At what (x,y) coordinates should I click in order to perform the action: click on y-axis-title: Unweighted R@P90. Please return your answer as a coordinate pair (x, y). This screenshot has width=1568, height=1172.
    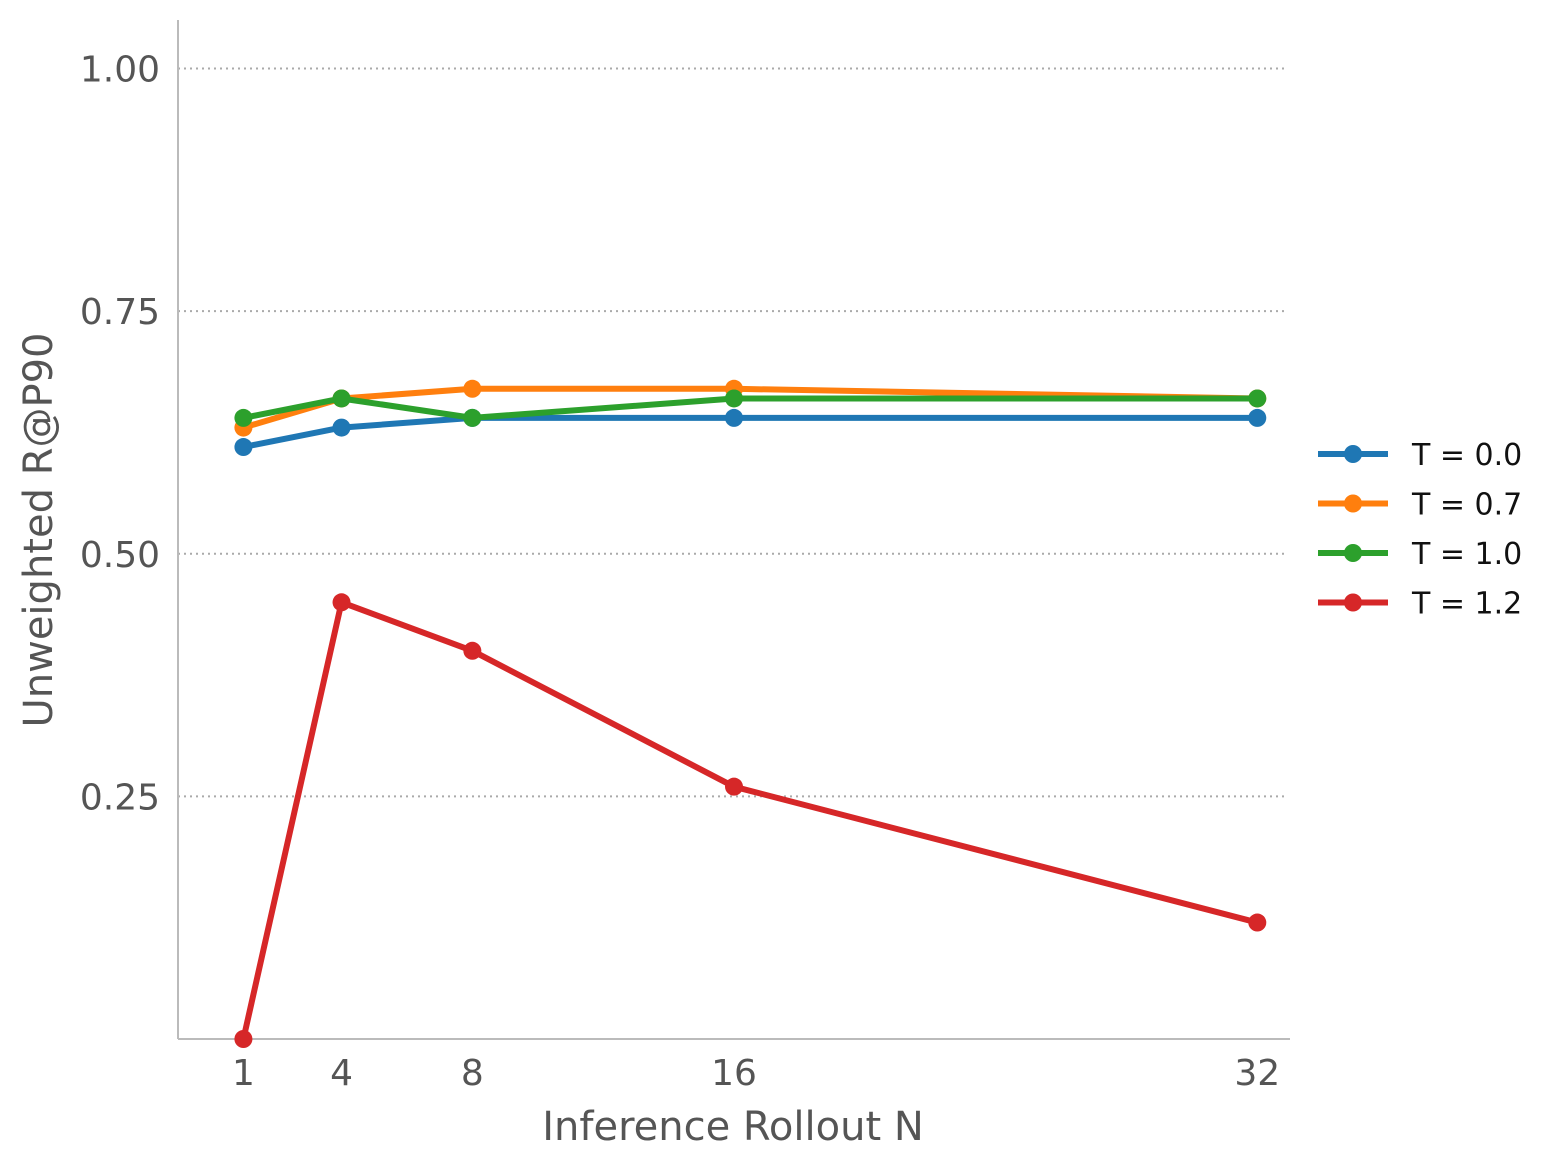
    Looking at the image, I should click on (39, 529).